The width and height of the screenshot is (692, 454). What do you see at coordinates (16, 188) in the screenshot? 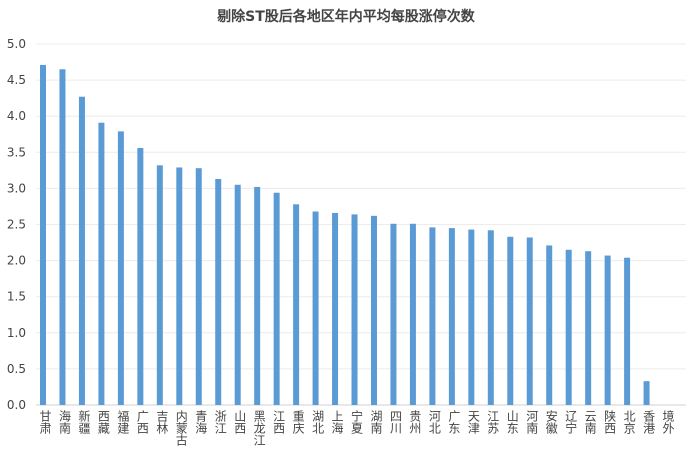
I see `y-tick-label: 3.0` at bounding box center [16, 188].